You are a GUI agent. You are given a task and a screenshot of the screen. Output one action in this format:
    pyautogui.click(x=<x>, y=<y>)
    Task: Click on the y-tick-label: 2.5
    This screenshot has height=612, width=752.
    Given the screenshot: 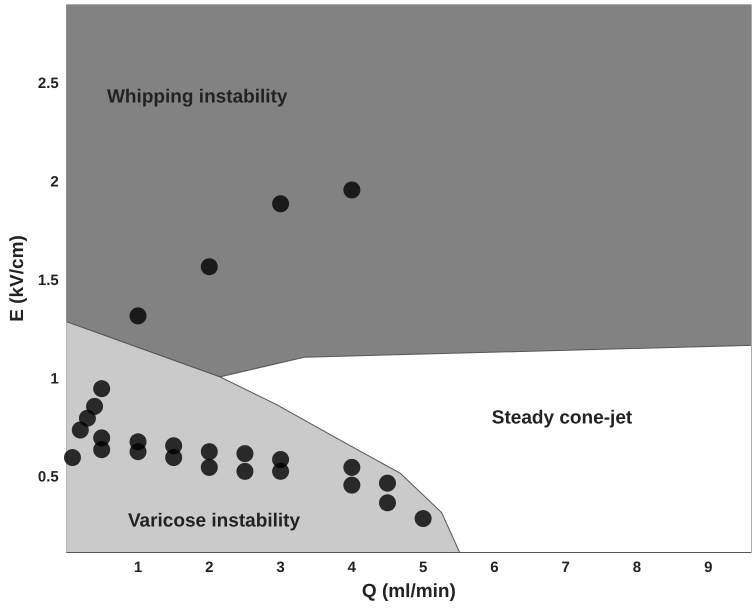 What is the action you would take?
    pyautogui.click(x=48, y=83)
    